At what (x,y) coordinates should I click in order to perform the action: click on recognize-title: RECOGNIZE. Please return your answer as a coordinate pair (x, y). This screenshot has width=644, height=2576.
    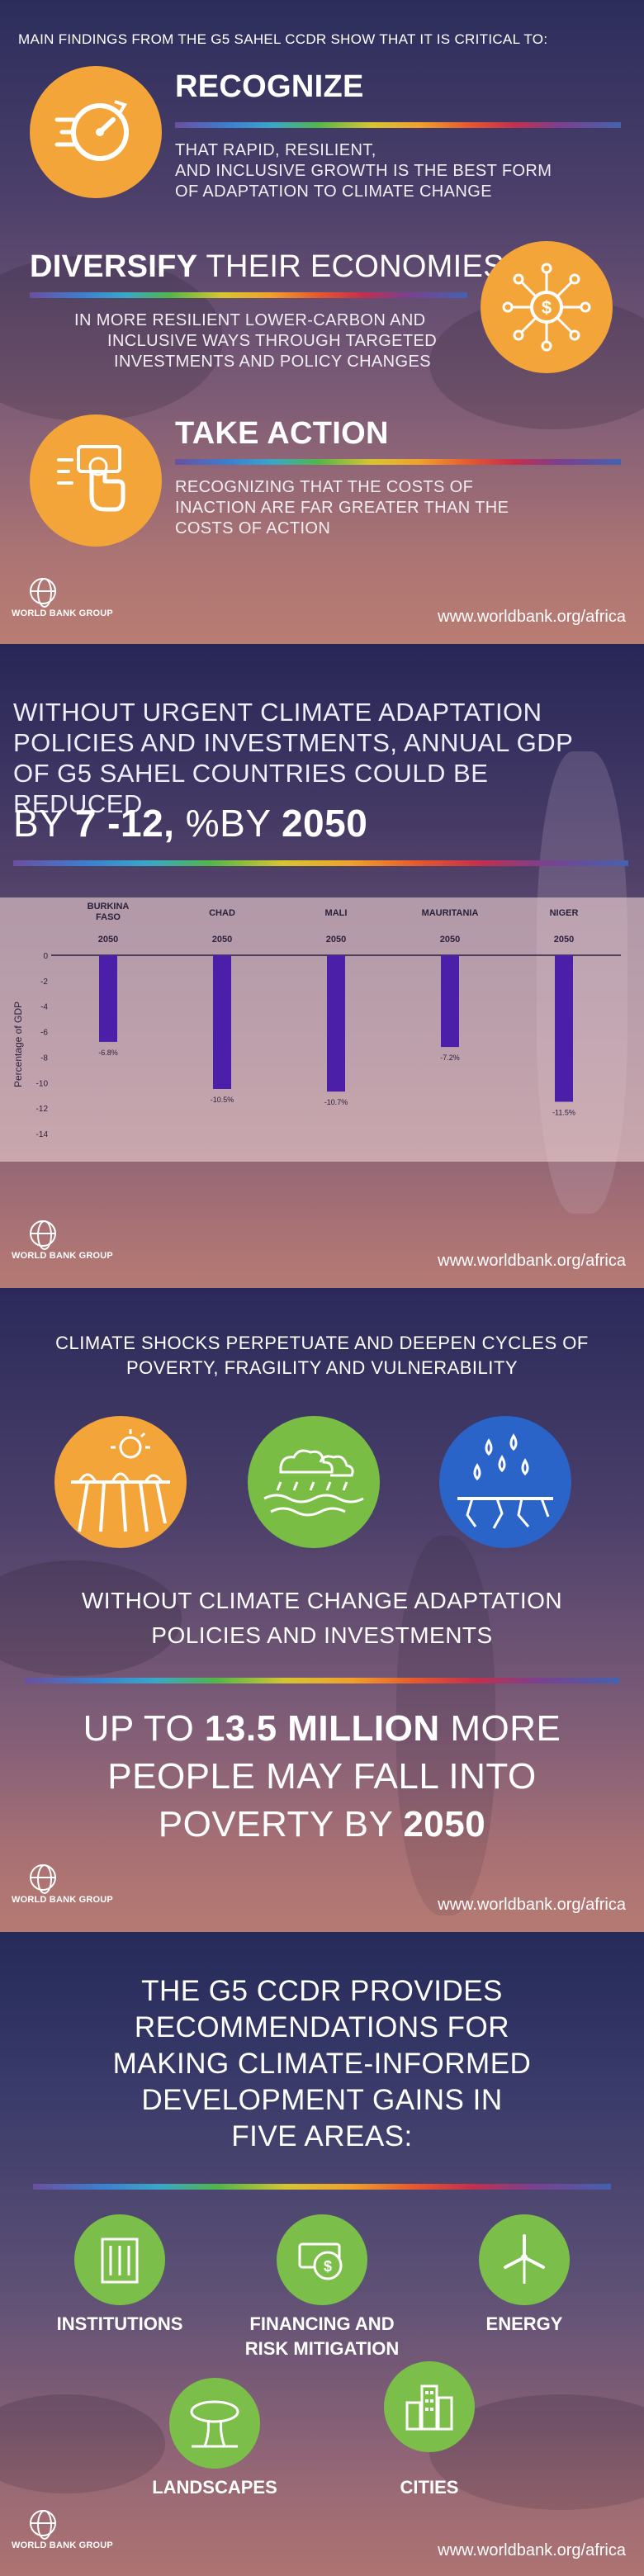
    Looking at the image, I should click on (269, 86).